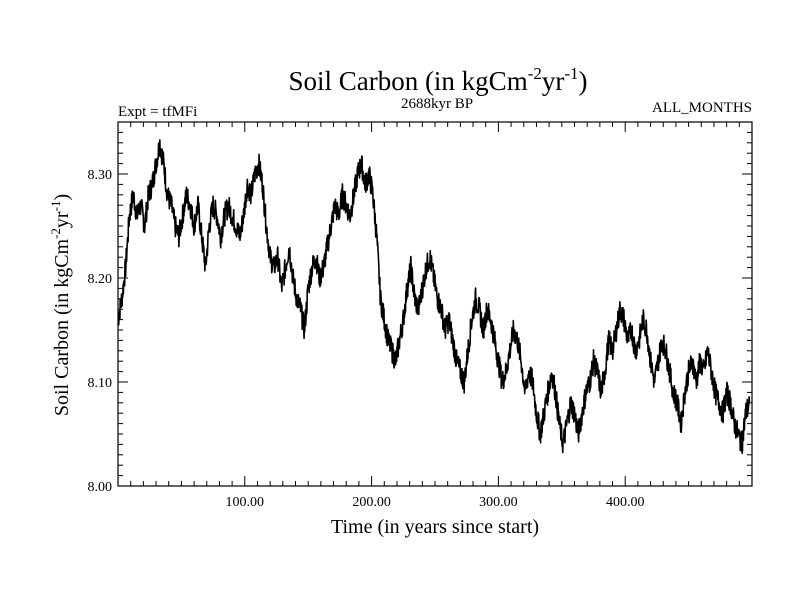 This screenshot has height=600, width=800. Describe the element at coordinates (62, 219) in the screenshot. I see `y-axis-label-mid: yr` at that location.